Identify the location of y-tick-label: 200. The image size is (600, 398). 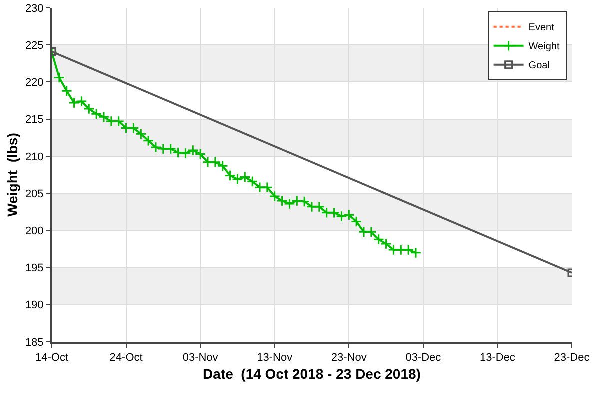
(34, 232).